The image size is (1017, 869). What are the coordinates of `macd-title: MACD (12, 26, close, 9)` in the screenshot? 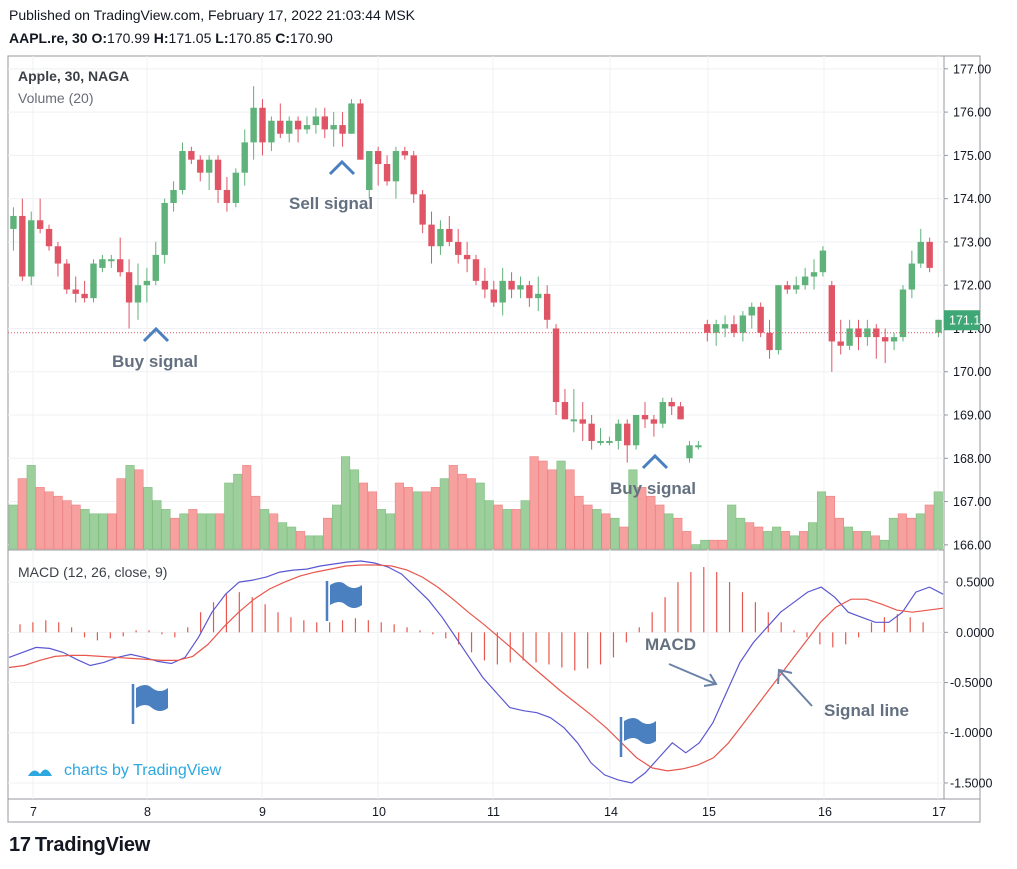 It's located at (92, 572).